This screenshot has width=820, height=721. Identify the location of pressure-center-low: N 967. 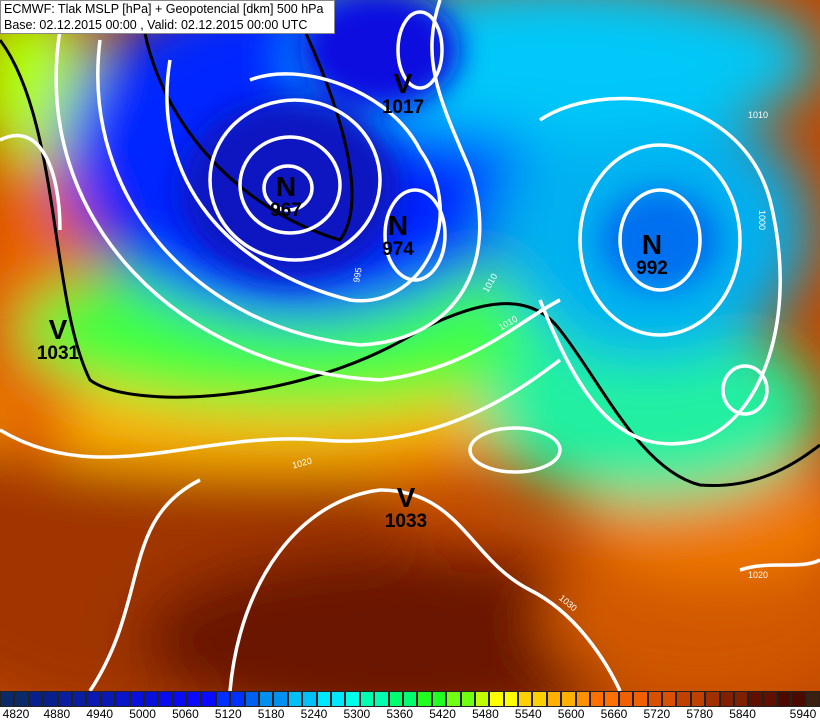
(286, 196).